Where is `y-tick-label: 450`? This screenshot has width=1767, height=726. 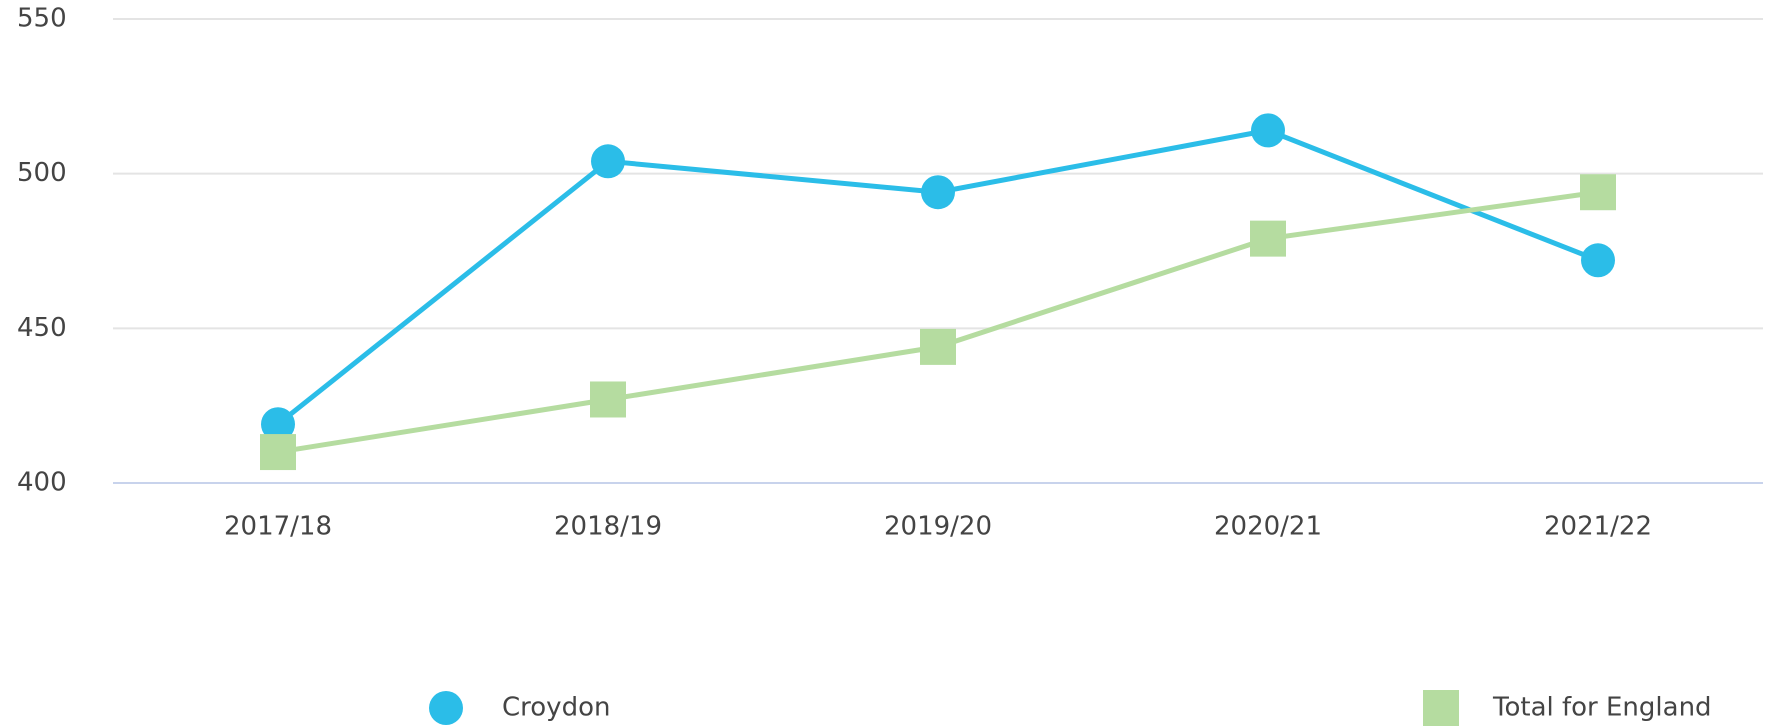 y-tick-label: 450 is located at coordinates (42, 328).